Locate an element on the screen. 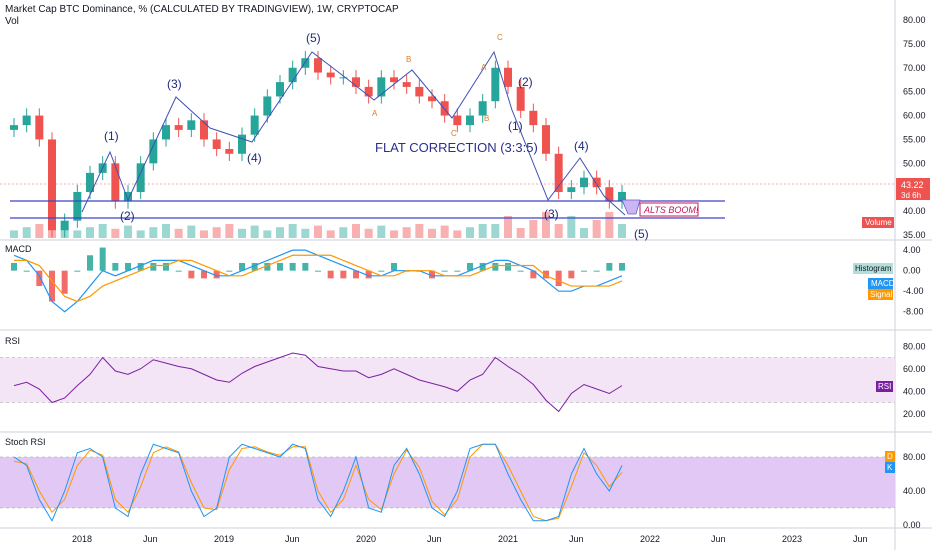 The width and height of the screenshot is (932, 550). stoch-legend: D K is located at coordinates (890, 462).